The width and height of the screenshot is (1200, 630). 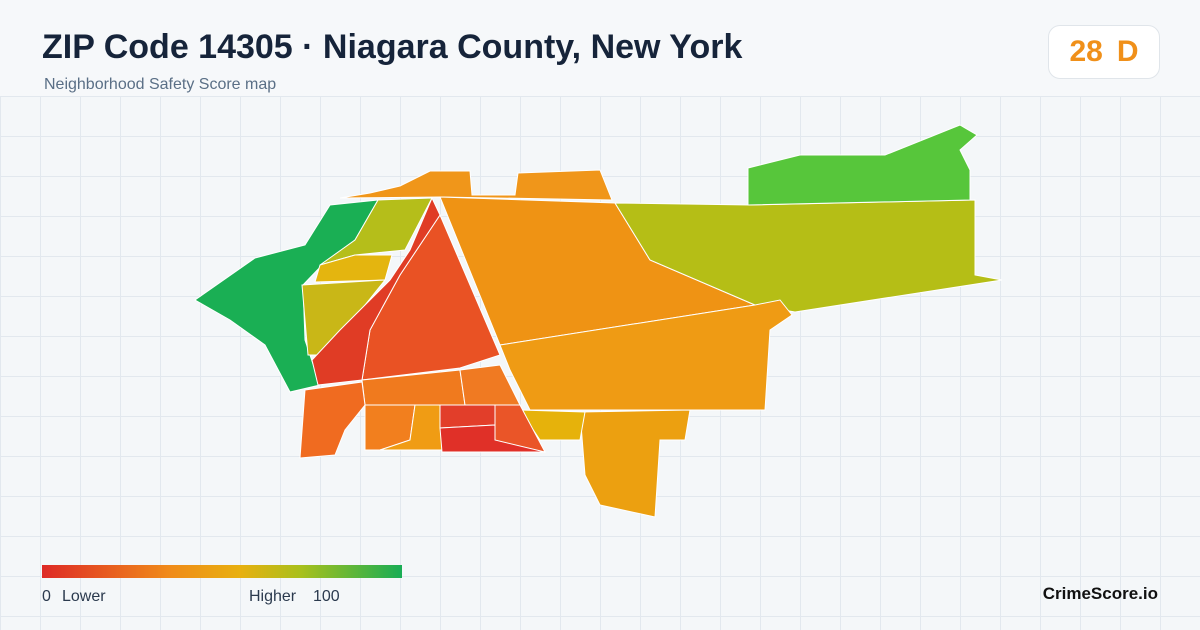 I want to click on brand: CrimeScore.io, so click(x=1100, y=593).